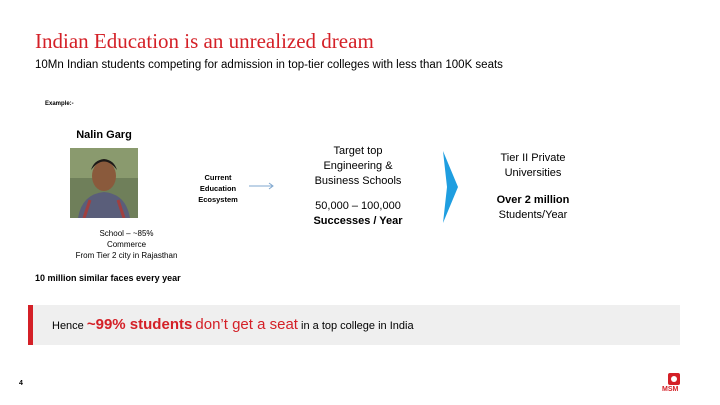 This screenshot has width=720, height=405. I want to click on banner-highlight-rest: don’t get a seat, so click(246, 324).